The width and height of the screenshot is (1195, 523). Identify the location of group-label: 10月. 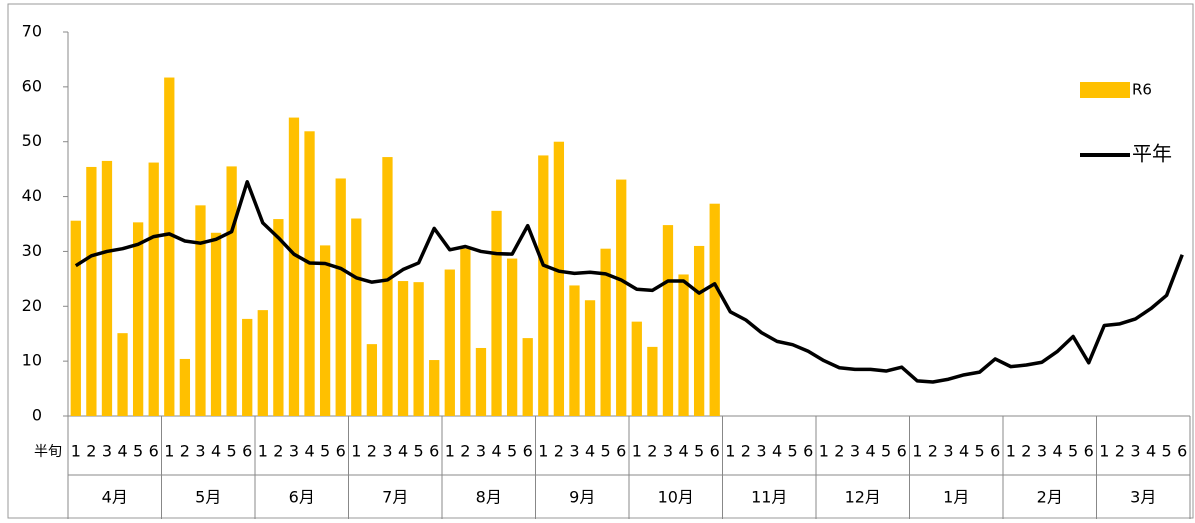
(676, 497).